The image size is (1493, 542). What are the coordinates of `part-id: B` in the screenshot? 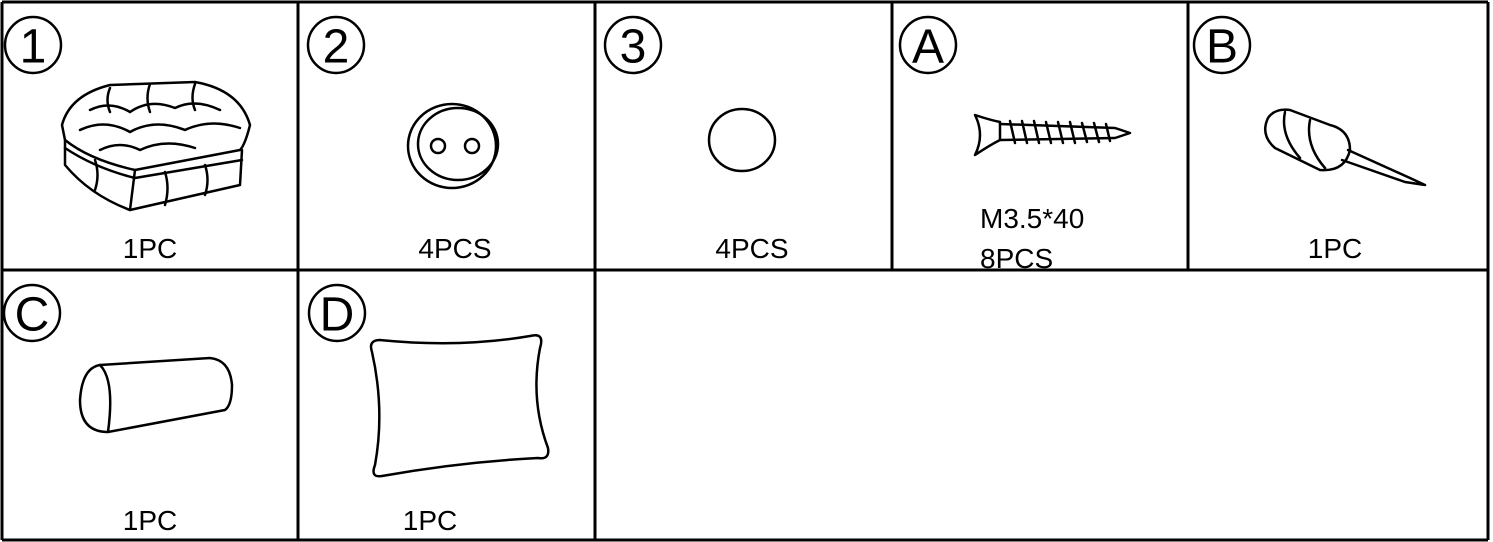 It's located at (1222, 47).